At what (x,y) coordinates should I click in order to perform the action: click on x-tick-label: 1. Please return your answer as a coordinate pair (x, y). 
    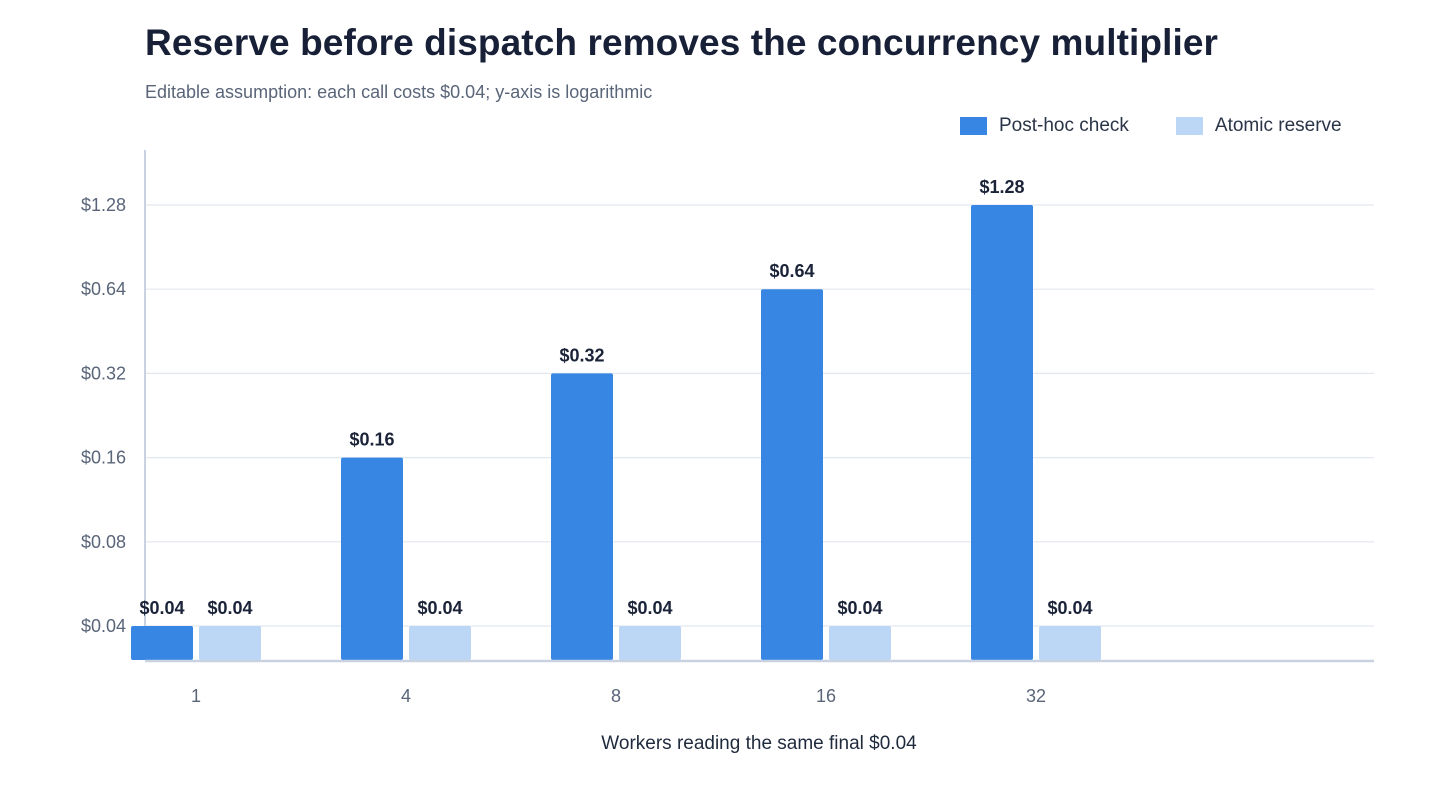
    Looking at the image, I should click on (196, 696).